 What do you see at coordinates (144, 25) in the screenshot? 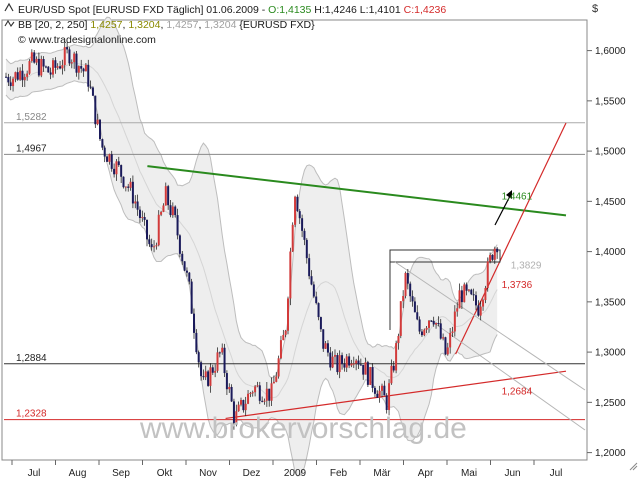
I see `bb-lower-value: 1,3204` at bounding box center [144, 25].